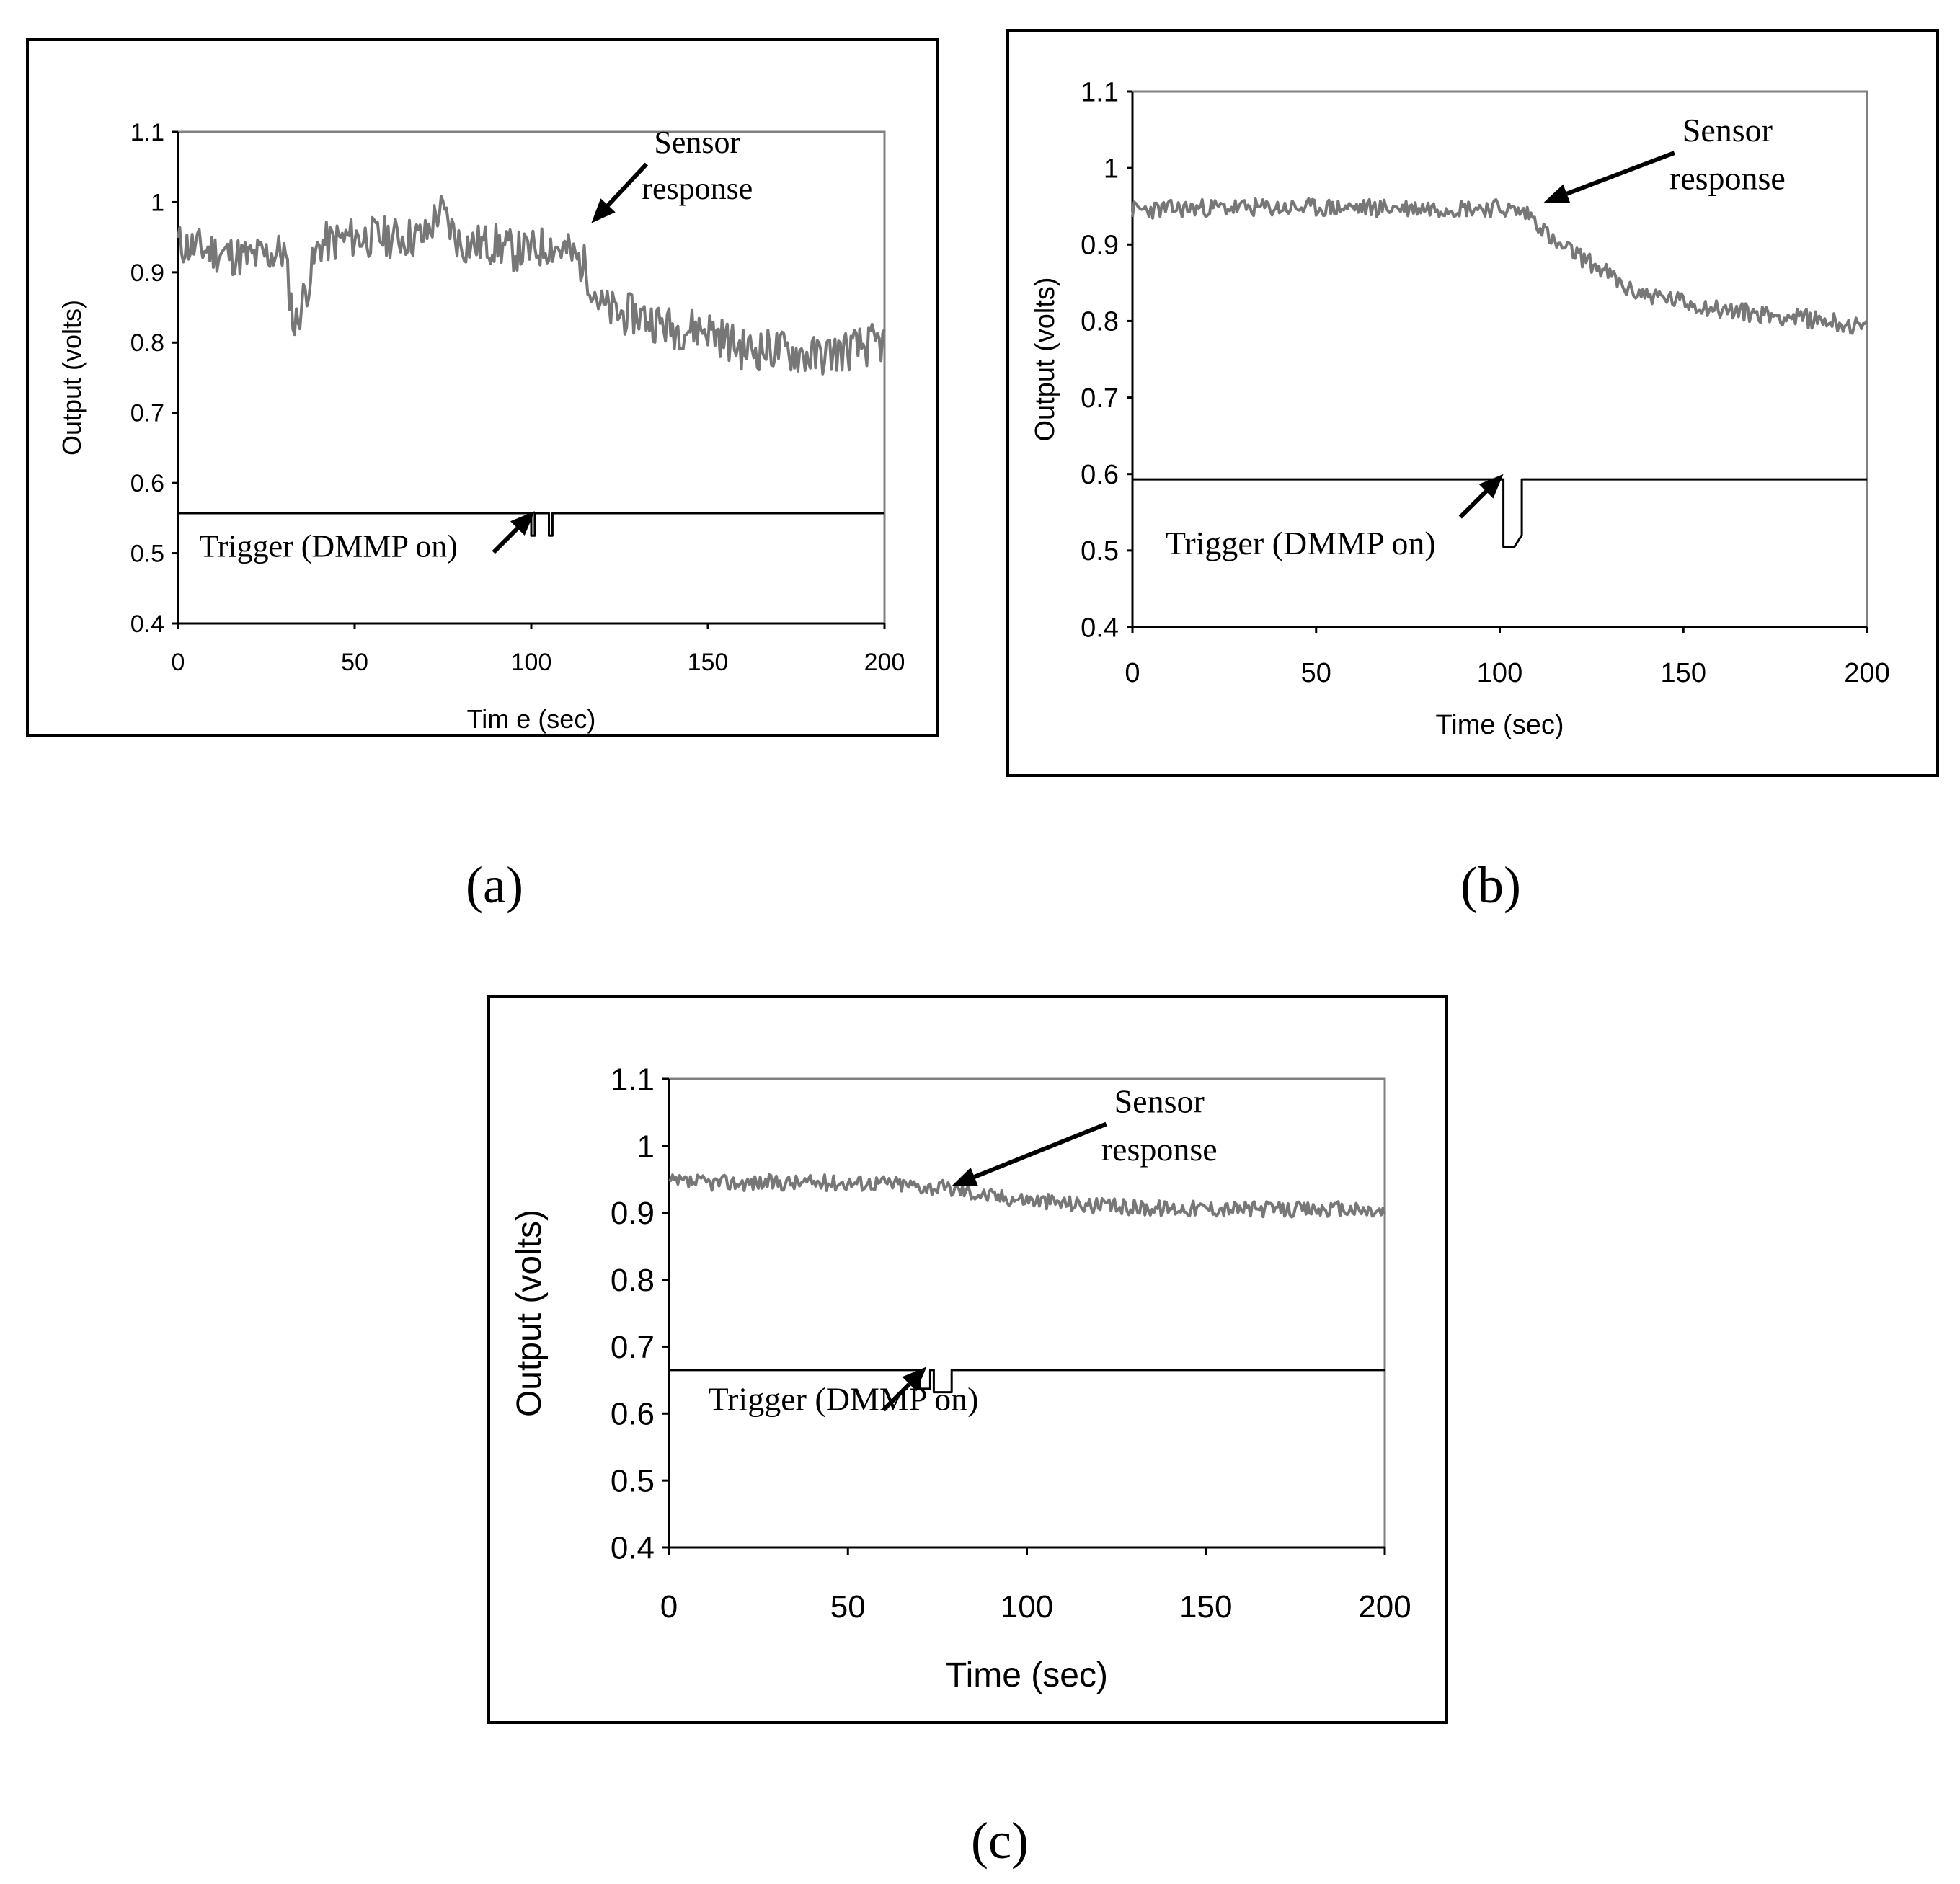 Image resolution: width=1960 pixels, height=1884 pixels. Describe the element at coordinates (531, 719) in the screenshot. I see `x-axis-title: Tim e (sec)` at that location.